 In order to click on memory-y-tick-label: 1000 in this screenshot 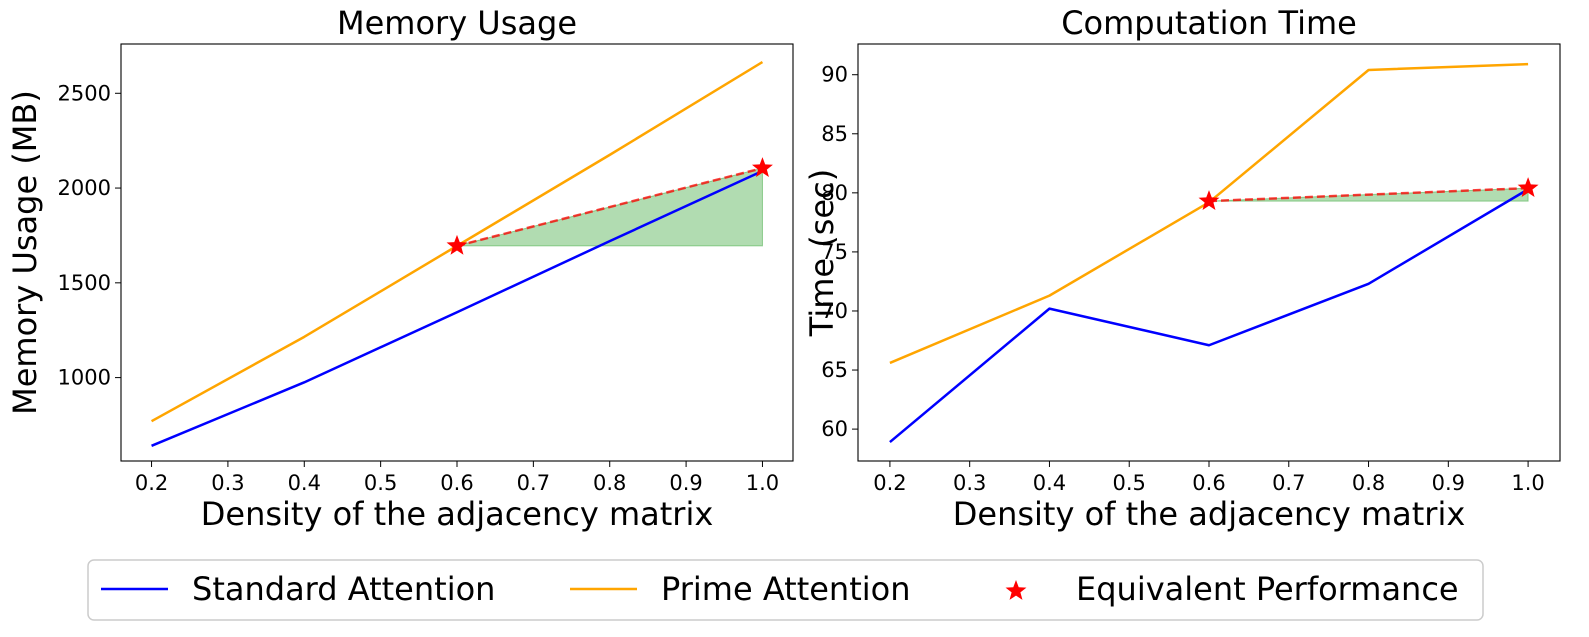, I will do `click(84, 378)`.